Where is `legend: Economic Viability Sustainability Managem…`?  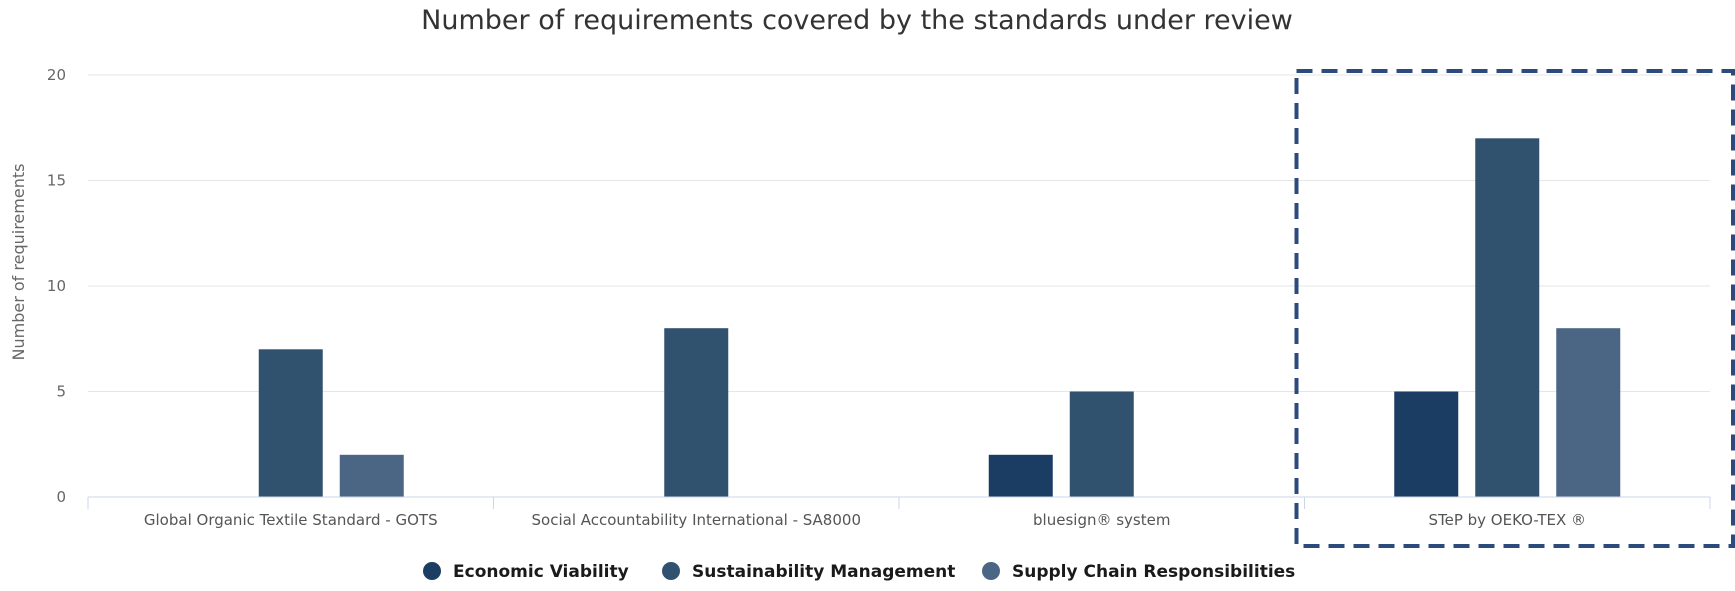
legend: Economic Viability Sustainability Managem… is located at coordinates (859, 572).